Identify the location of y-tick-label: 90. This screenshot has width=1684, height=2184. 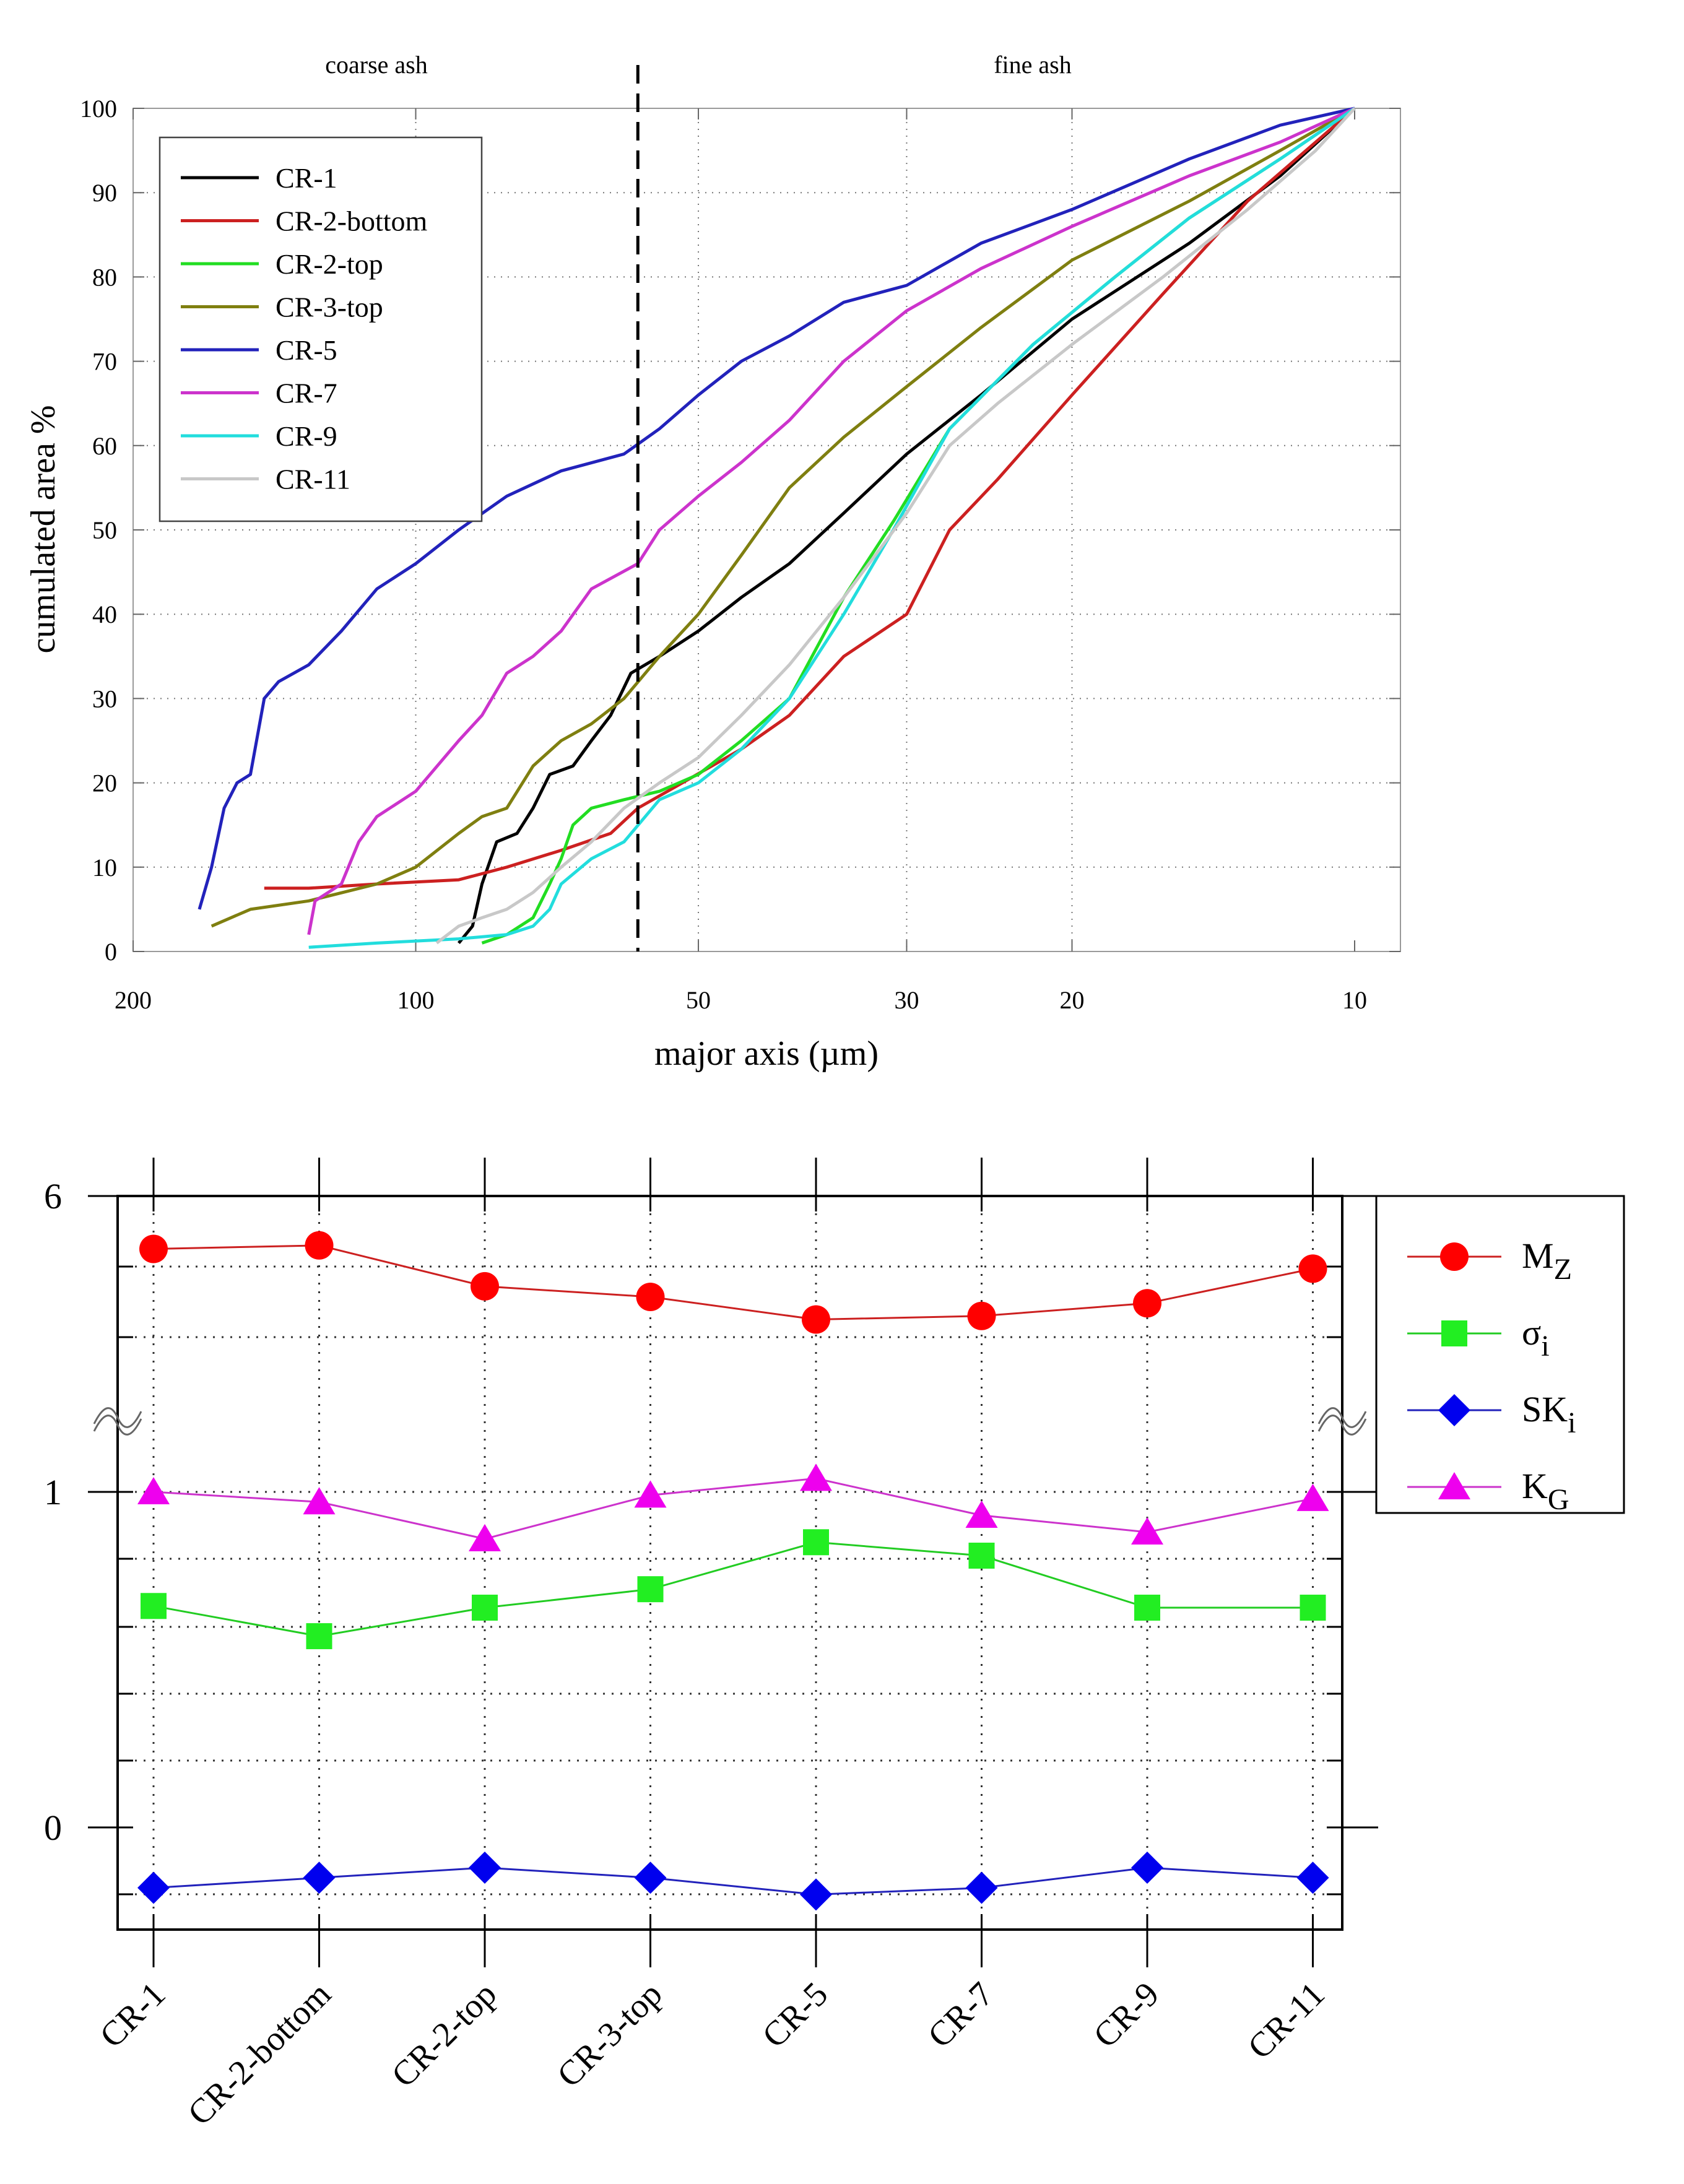
(105, 193).